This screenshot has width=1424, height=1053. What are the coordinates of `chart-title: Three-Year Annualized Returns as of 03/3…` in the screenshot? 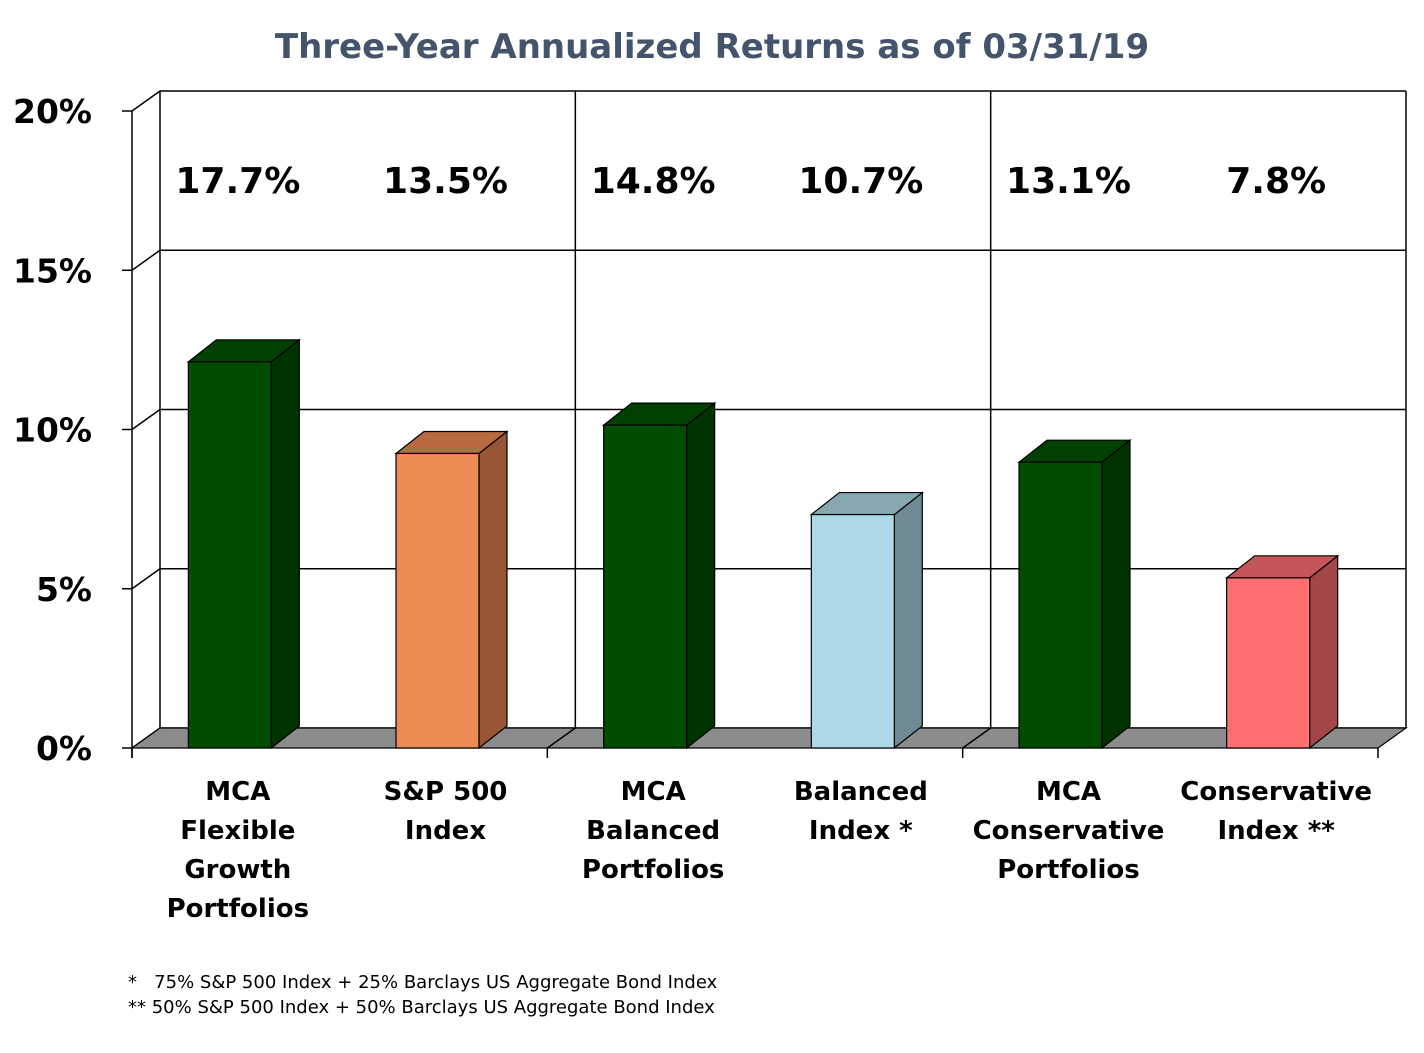 It's located at (712, 47).